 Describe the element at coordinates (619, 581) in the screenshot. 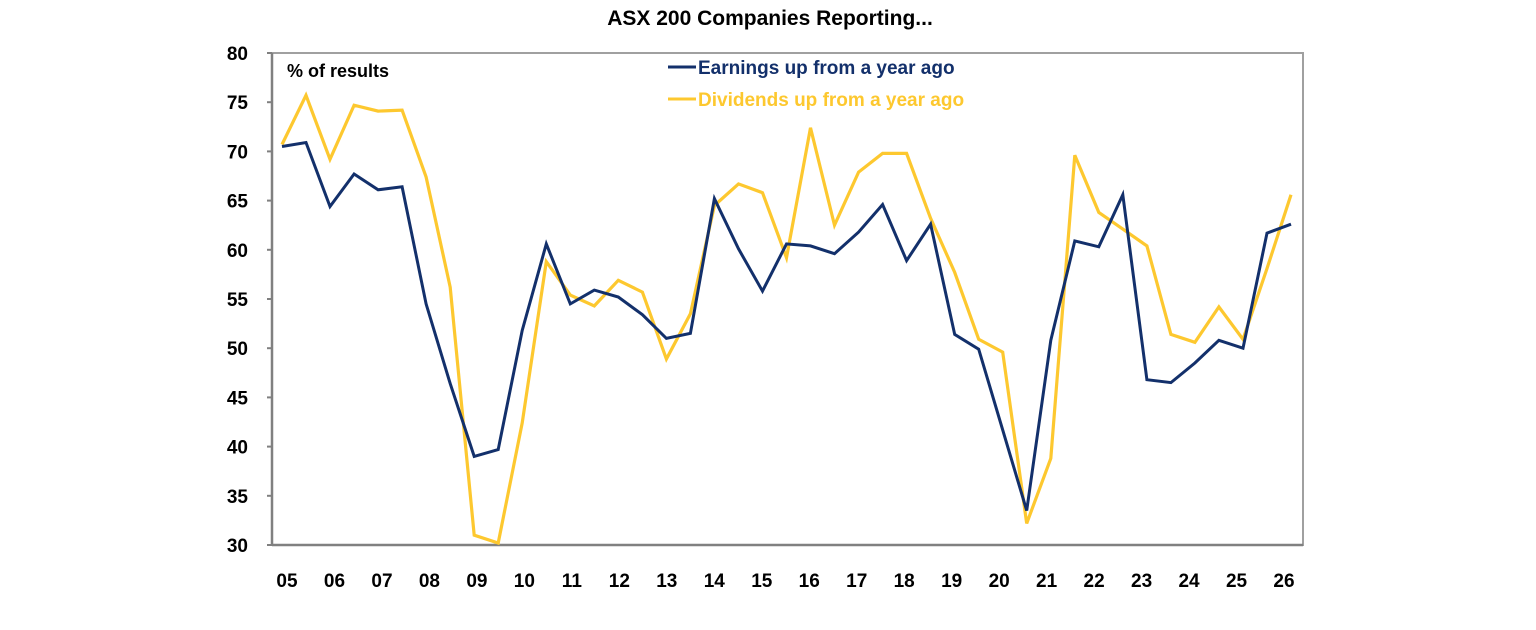

I see `x-tick-label: 12` at that location.